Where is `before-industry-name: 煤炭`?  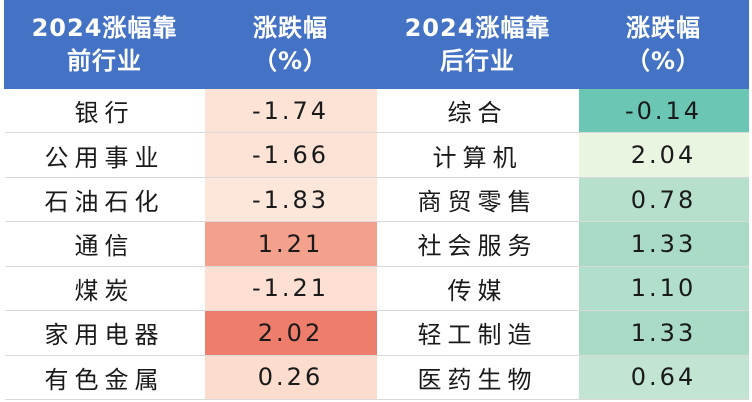 before-industry-name: 煤炭 is located at coordinates (104, 289).